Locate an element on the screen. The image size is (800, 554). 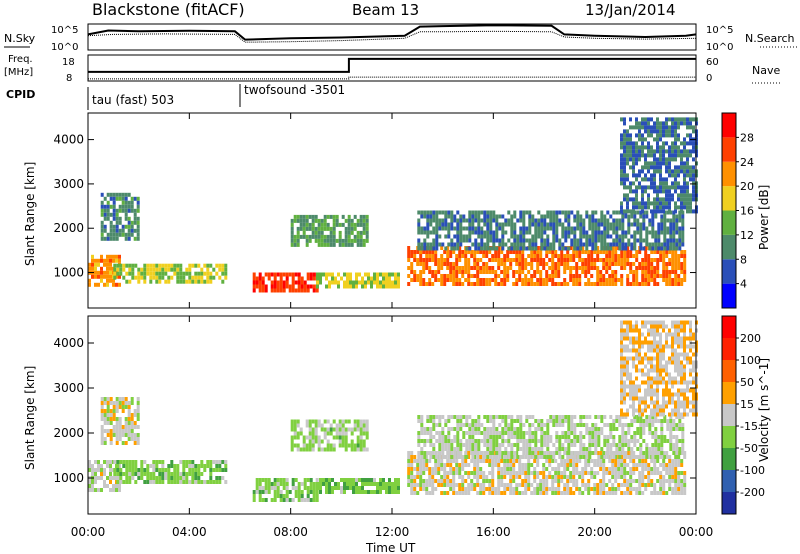
colorbar-swatch is located at coordinates (729, 271).